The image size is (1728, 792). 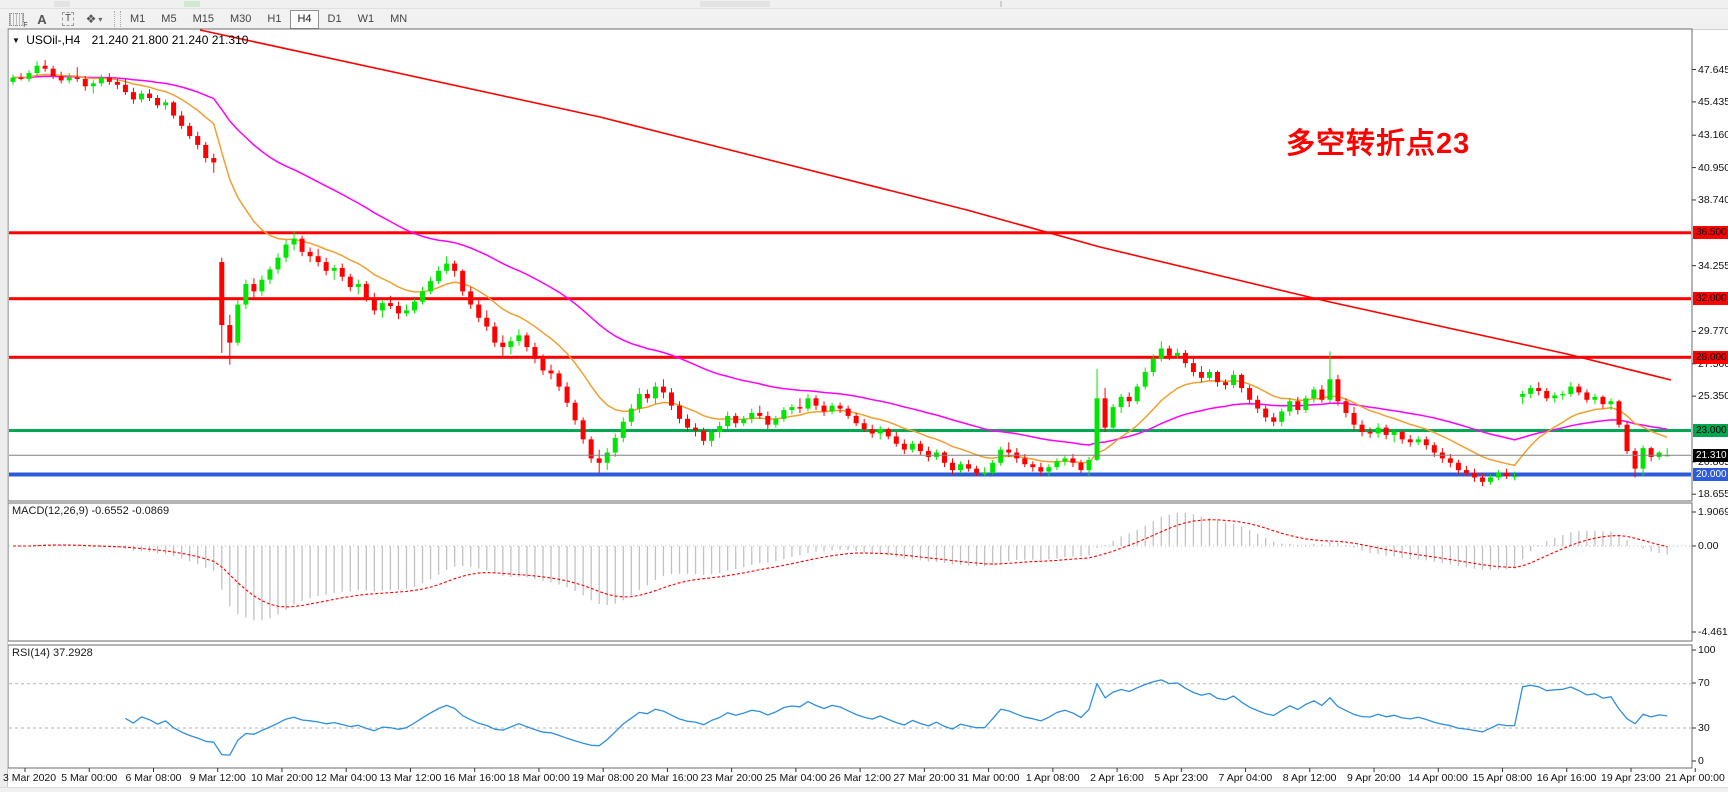 I want to click on time-axis-label: 18 Mar 00:00, so click(x=538, y=778).